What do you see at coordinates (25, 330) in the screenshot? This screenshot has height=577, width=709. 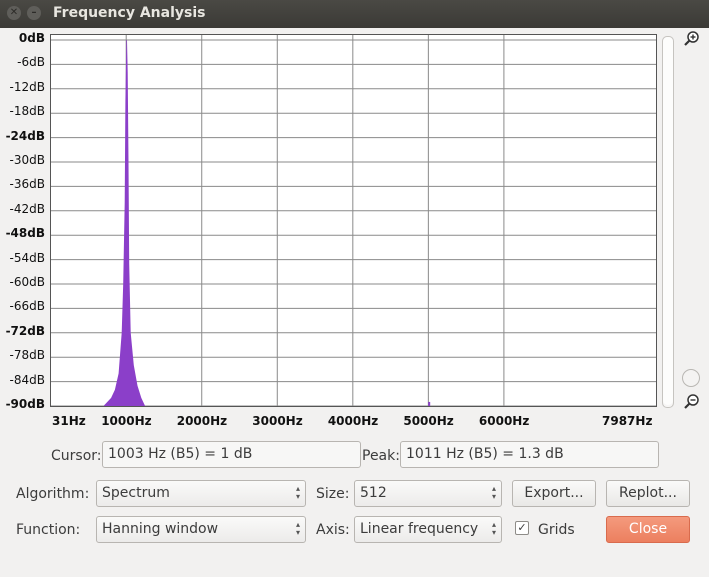 I see `y-tick-label: -72dB` at bounding box center [25, 330].